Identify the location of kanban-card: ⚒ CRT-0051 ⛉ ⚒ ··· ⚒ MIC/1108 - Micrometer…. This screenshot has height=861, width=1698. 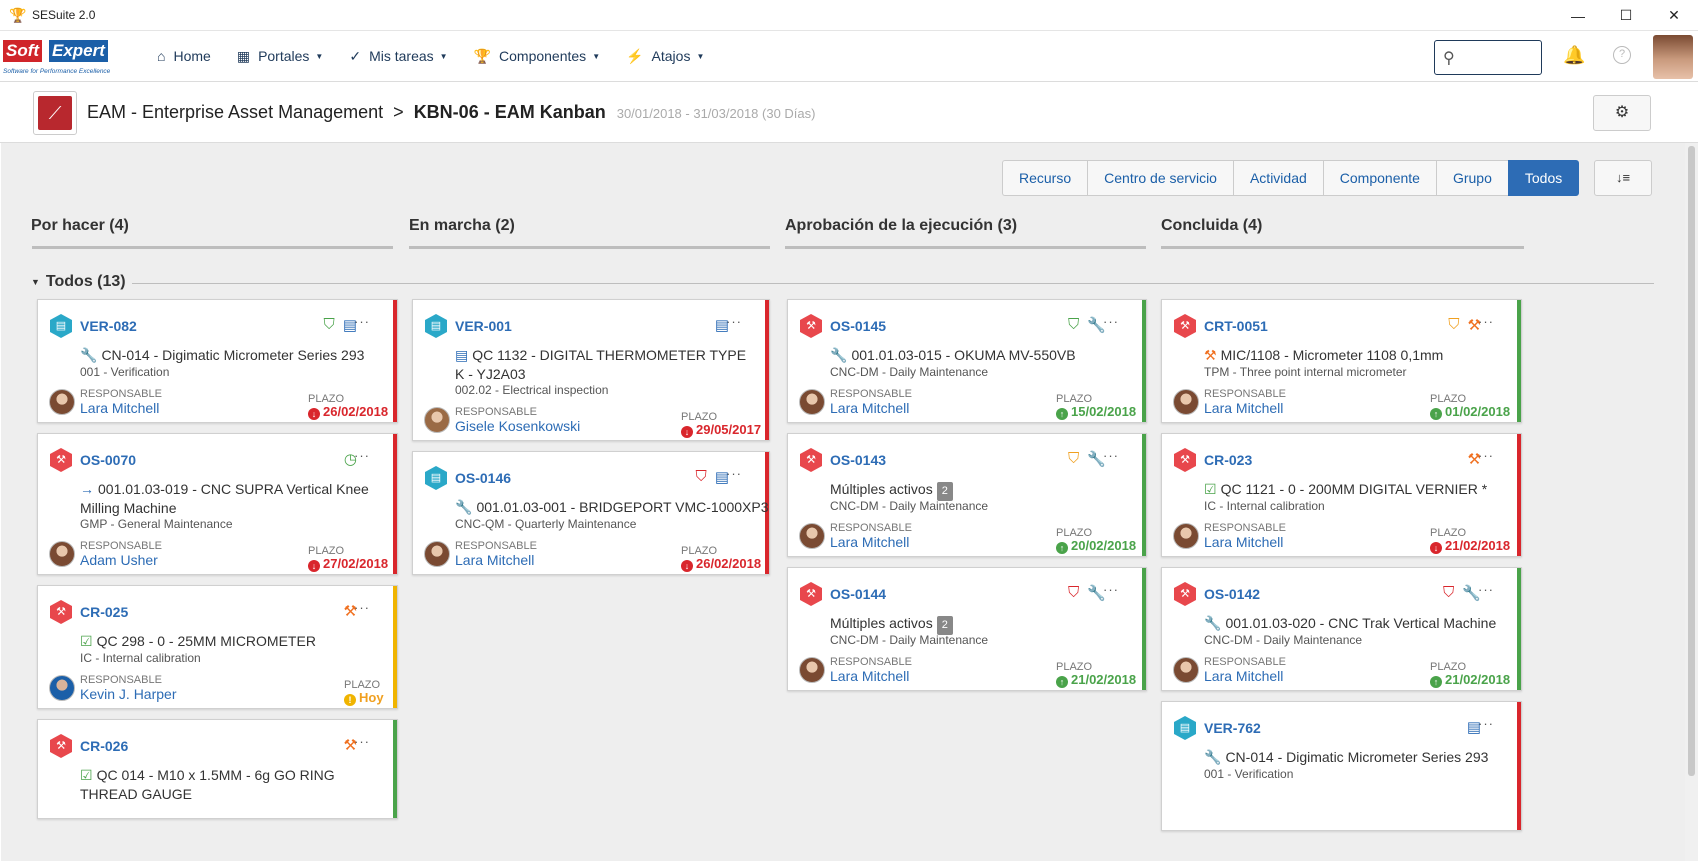
(1341, 361).